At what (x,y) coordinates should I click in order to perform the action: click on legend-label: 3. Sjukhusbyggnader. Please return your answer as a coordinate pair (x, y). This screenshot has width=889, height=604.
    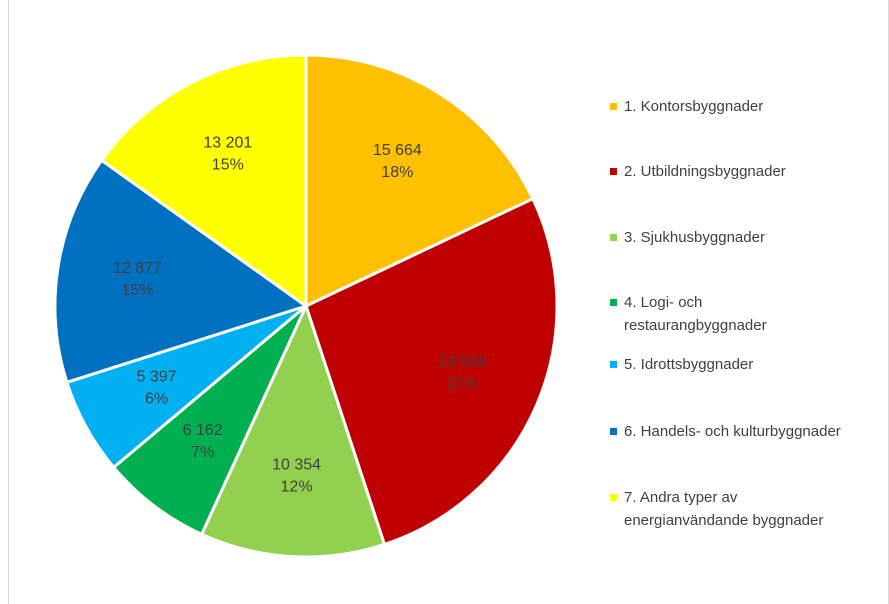
    Looking at the image, I should click on (694, 237).